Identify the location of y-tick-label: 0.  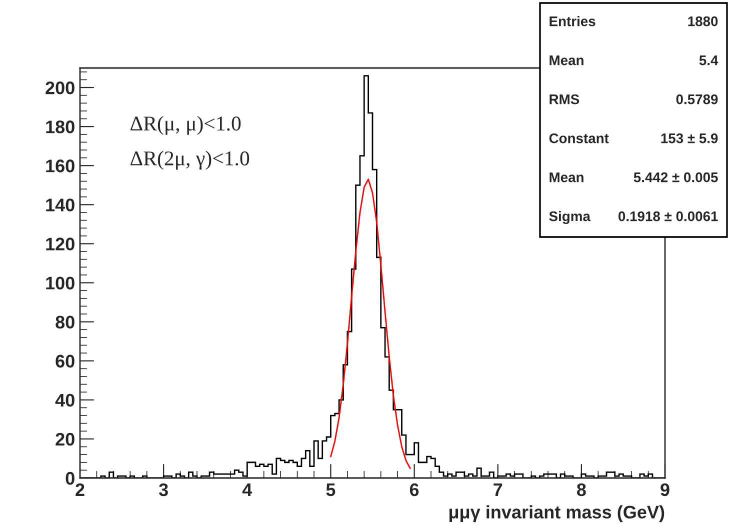
(70, 478).